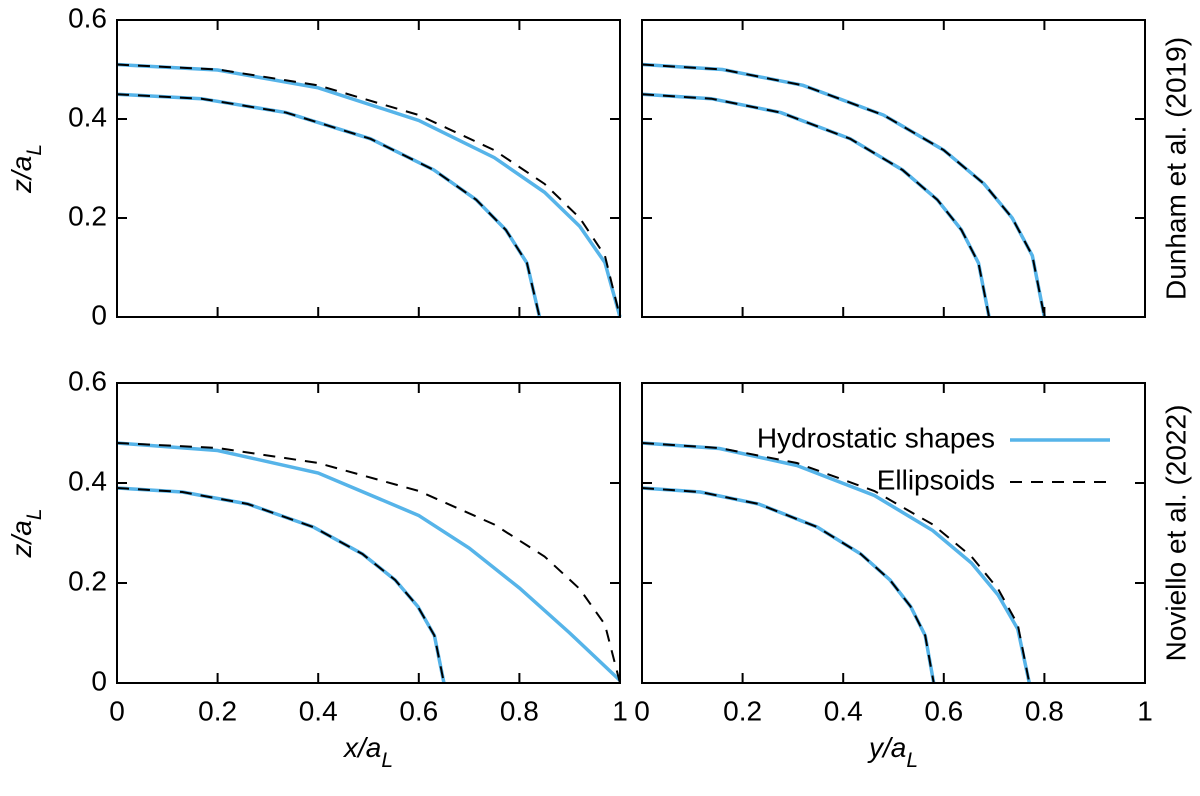 The image size is (1200, 796). What do you see at coordinates (936, 479) in the screenshot?
I see `legend-label: Ellipsoids` at bounding box center [936, 479].